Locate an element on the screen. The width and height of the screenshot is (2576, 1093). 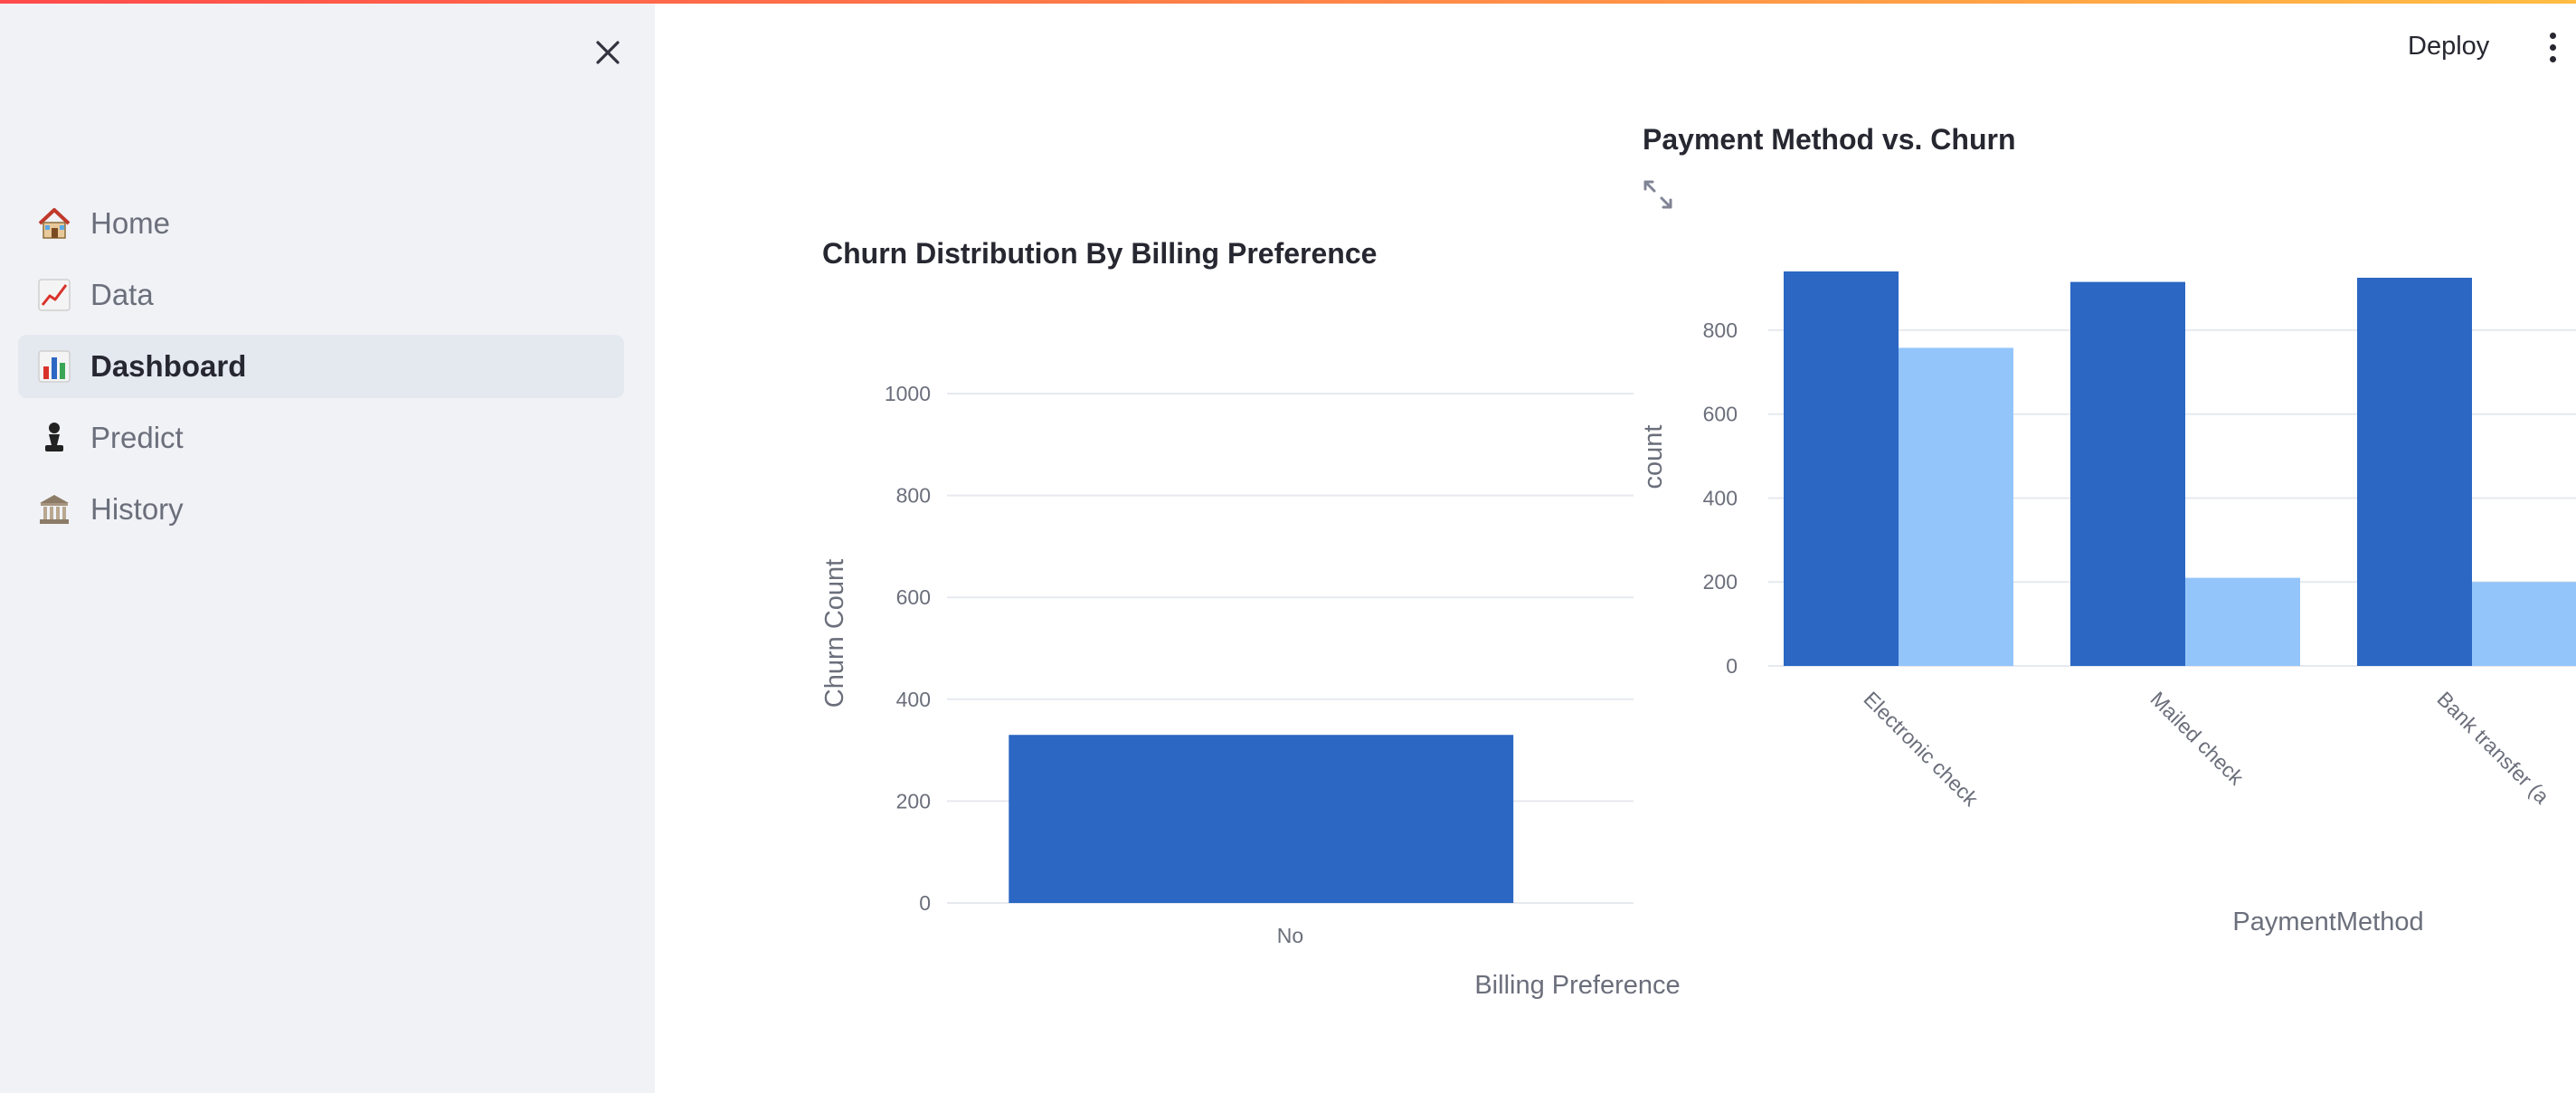
expand-icon is located at coordinates (1658, 194).